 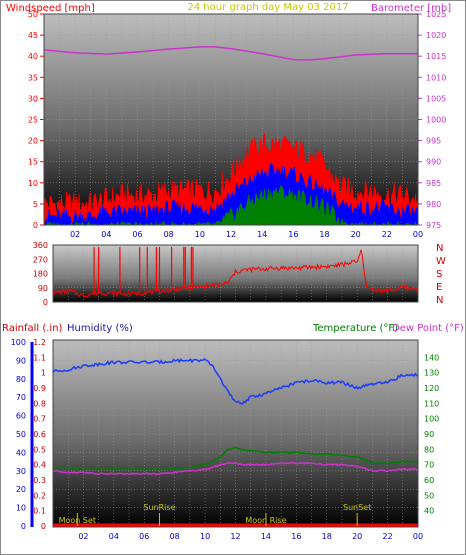 I want to click on temperature-y-axis: 40 50 60 70 80 90 100 110 120 130 140, so click(x=431, y=434).